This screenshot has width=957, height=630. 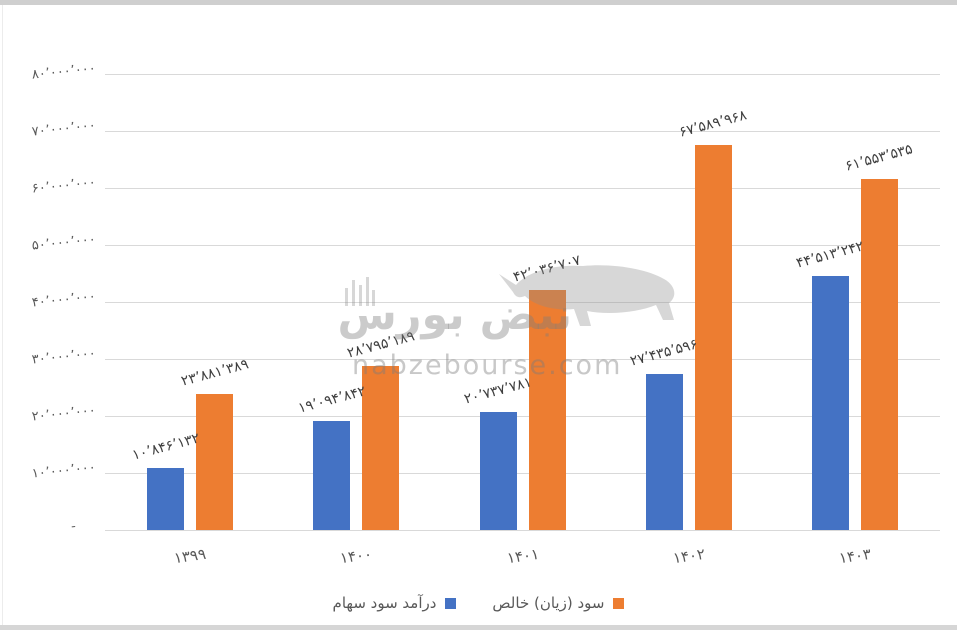 I want to click on x-axis-category-label: ۱۴۰۳, so click(x=855, y=556).